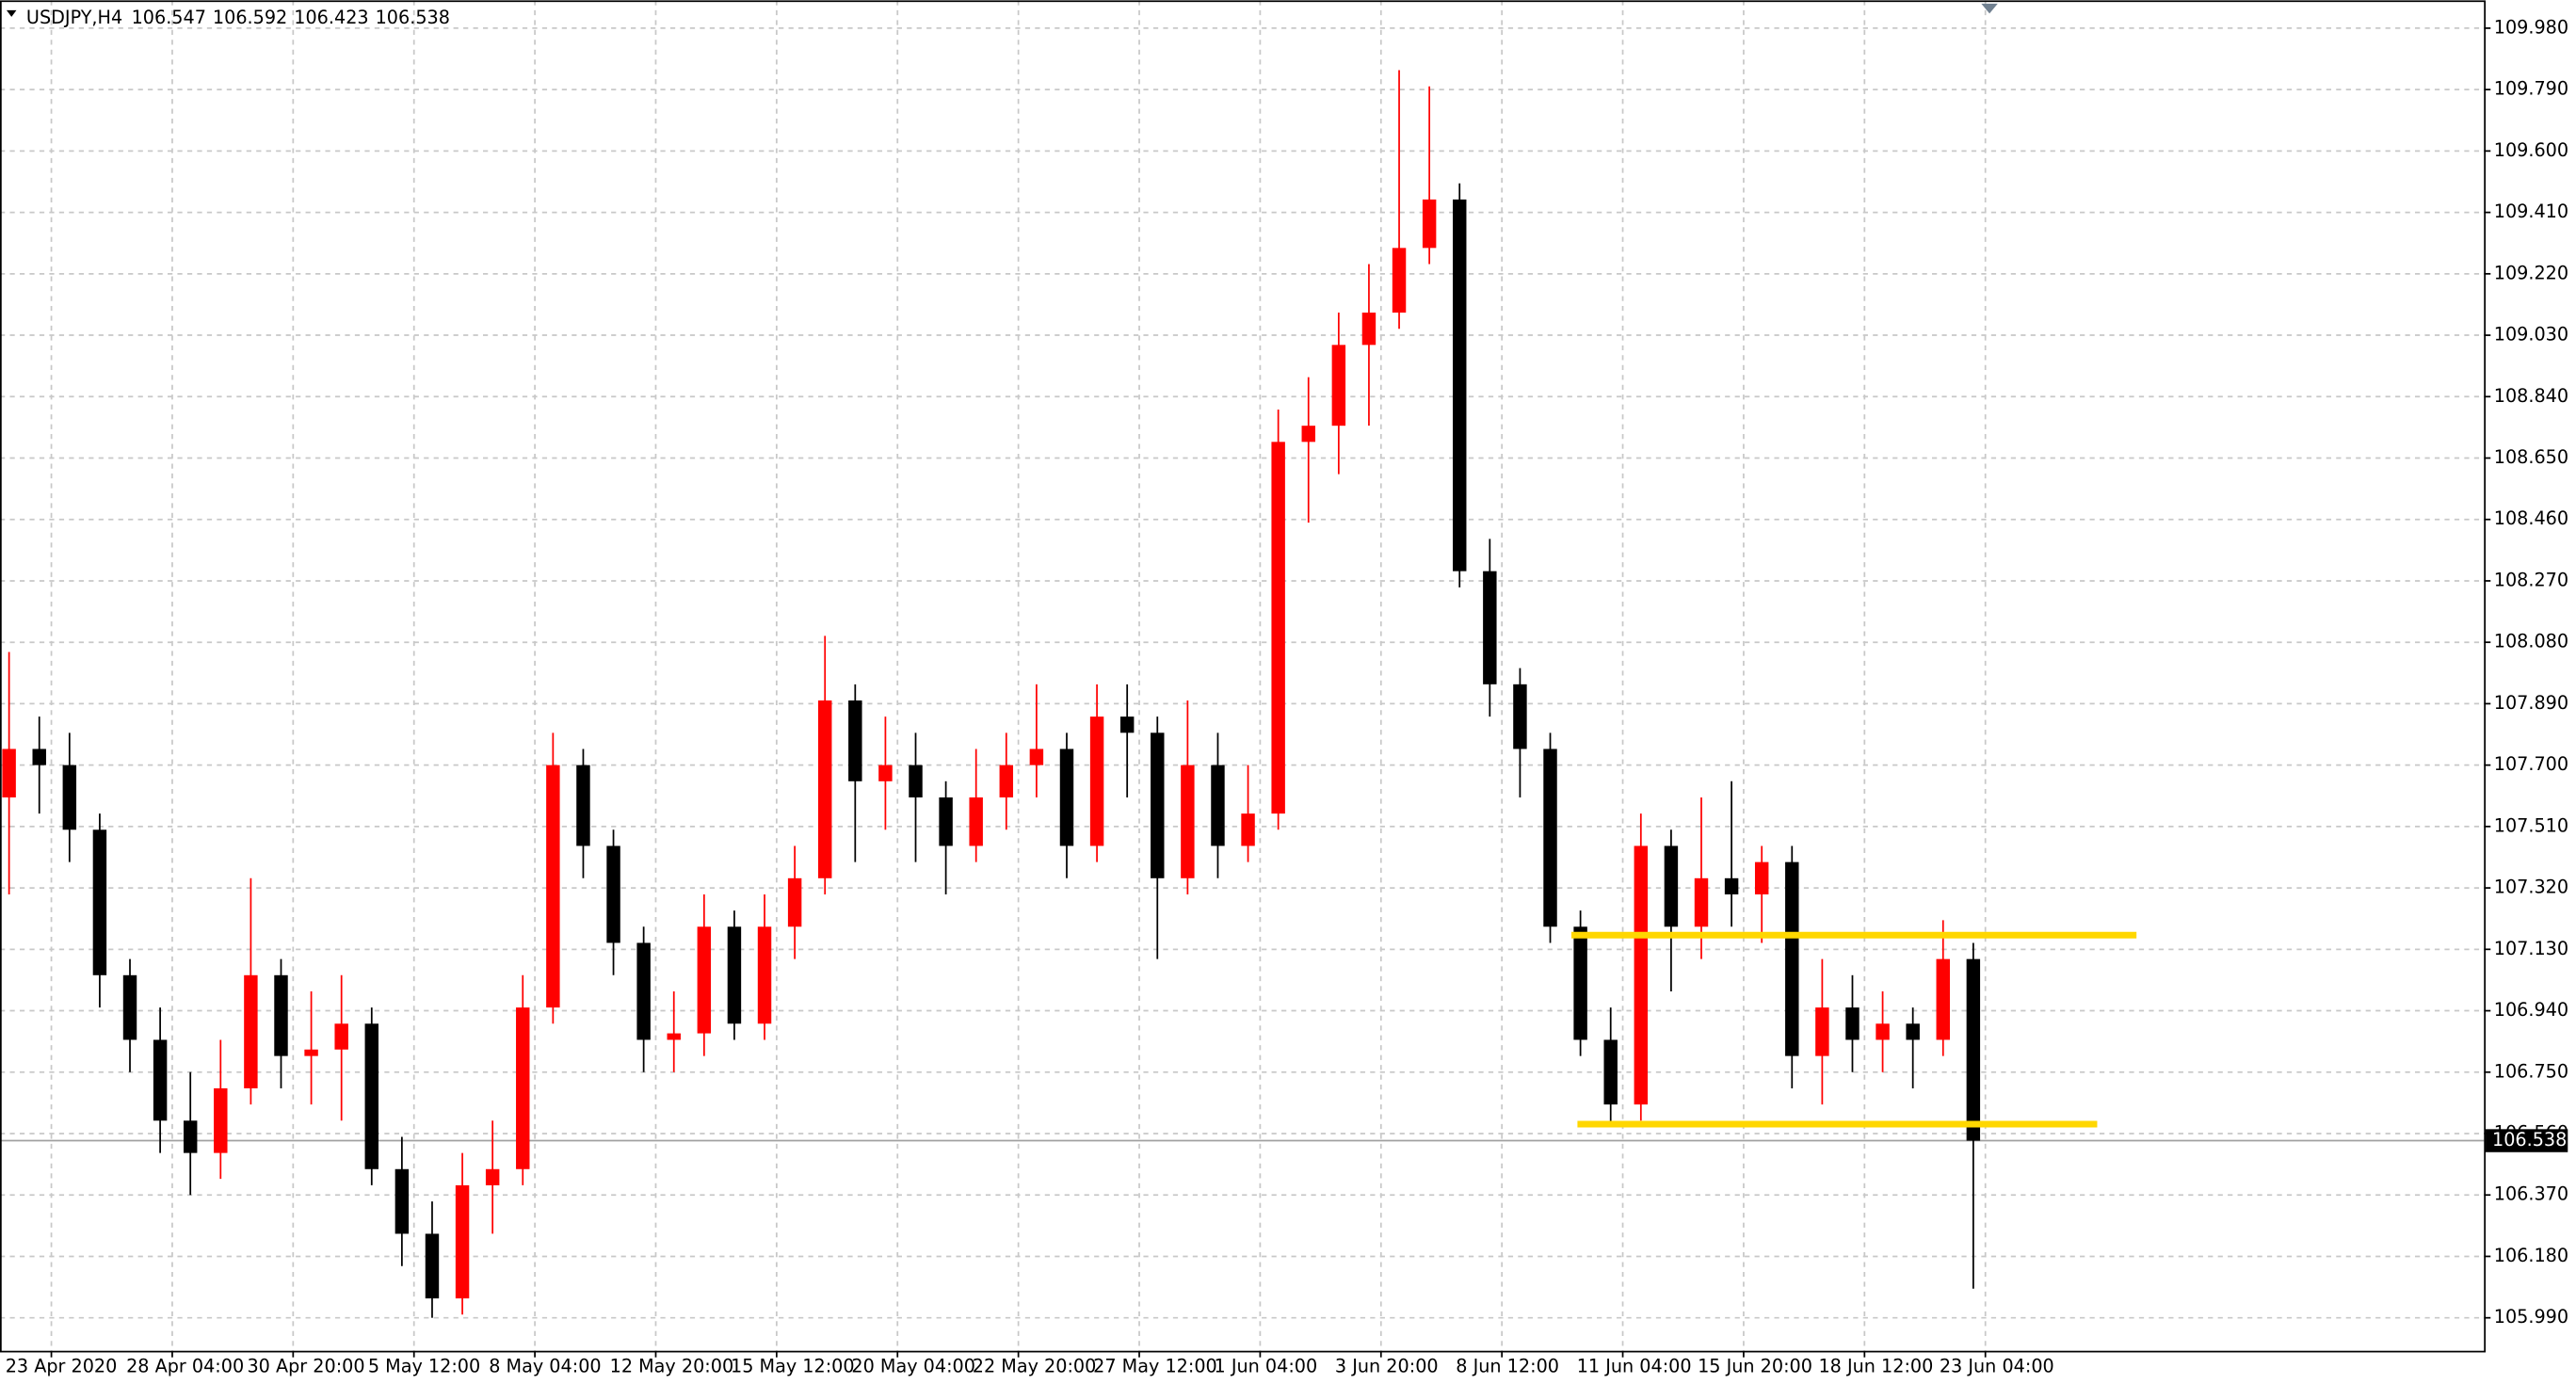 This screenshot has height=1384, width=2576. I want to click on ohlc-value: 106.547, so click(169, 17).